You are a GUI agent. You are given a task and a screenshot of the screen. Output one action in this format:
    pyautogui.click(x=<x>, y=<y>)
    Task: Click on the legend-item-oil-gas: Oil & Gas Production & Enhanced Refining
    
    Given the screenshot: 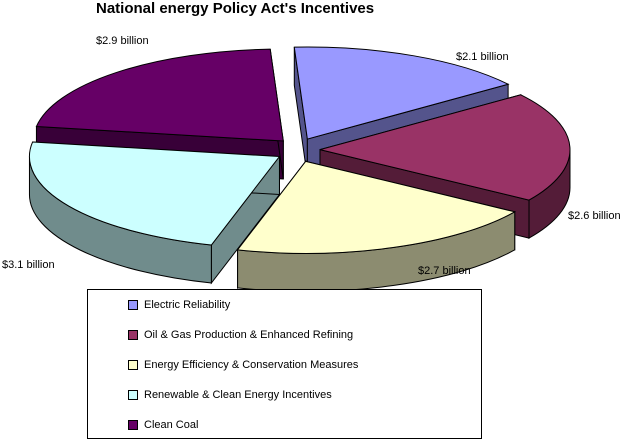 What is the action you would take?
    pyautogui.click(x=240, y=335)
    